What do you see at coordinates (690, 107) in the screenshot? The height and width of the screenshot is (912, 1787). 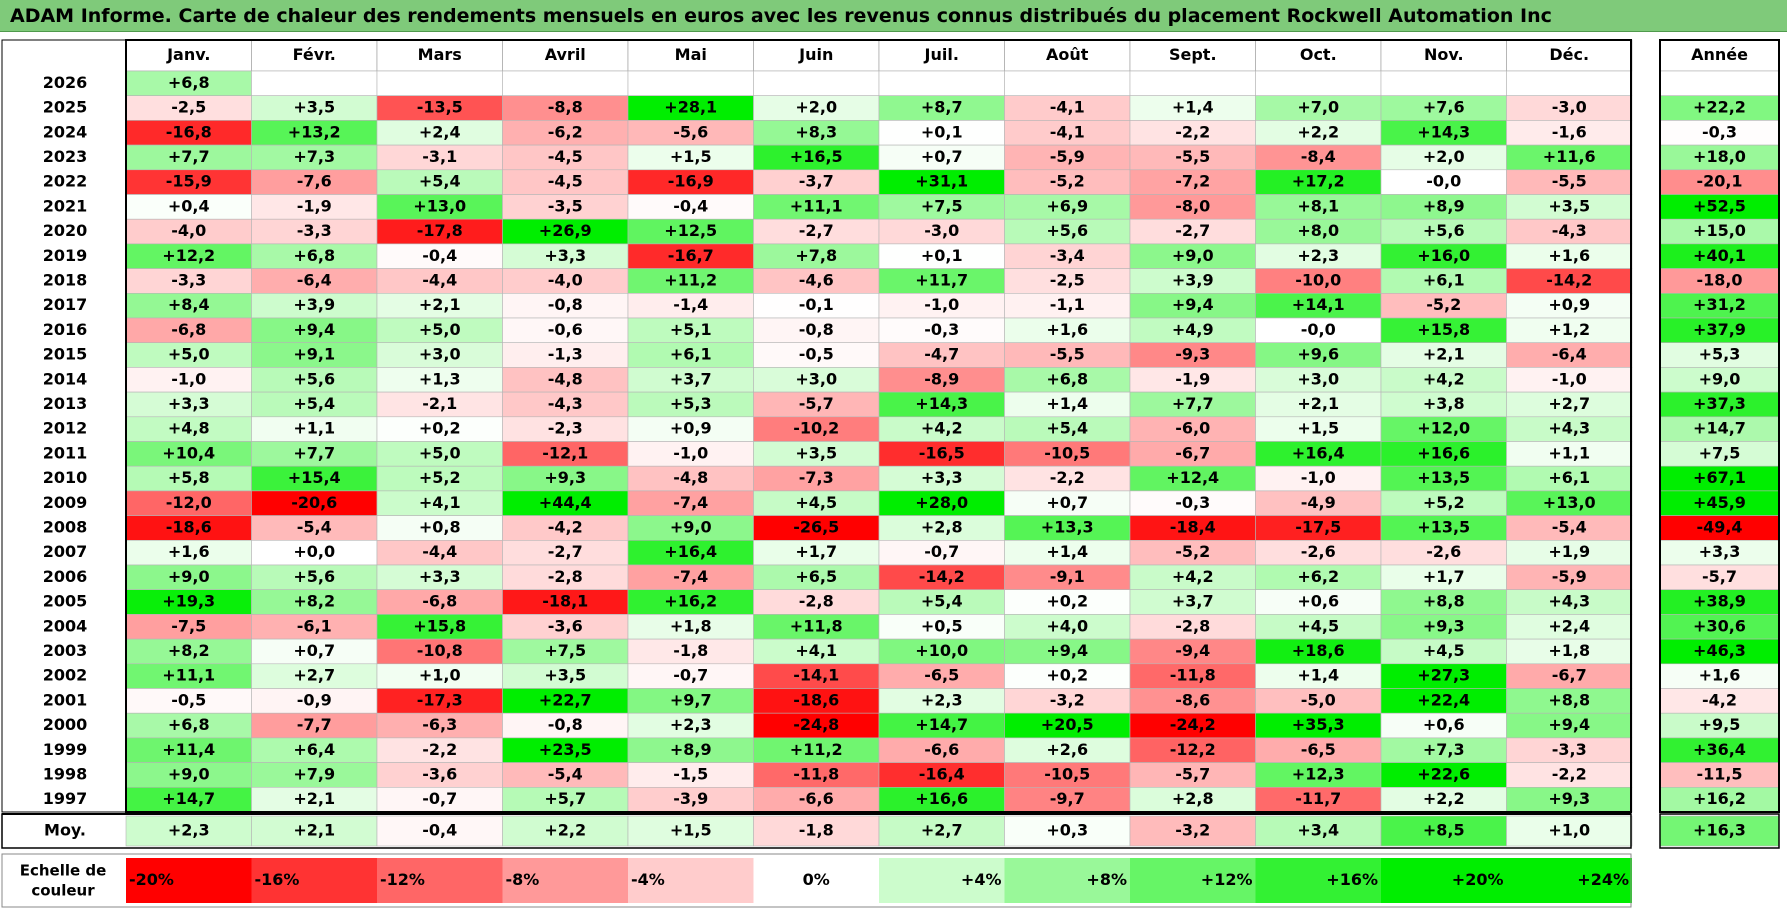 I see `cell-value: +28,1` at bounding box center [690, 107].